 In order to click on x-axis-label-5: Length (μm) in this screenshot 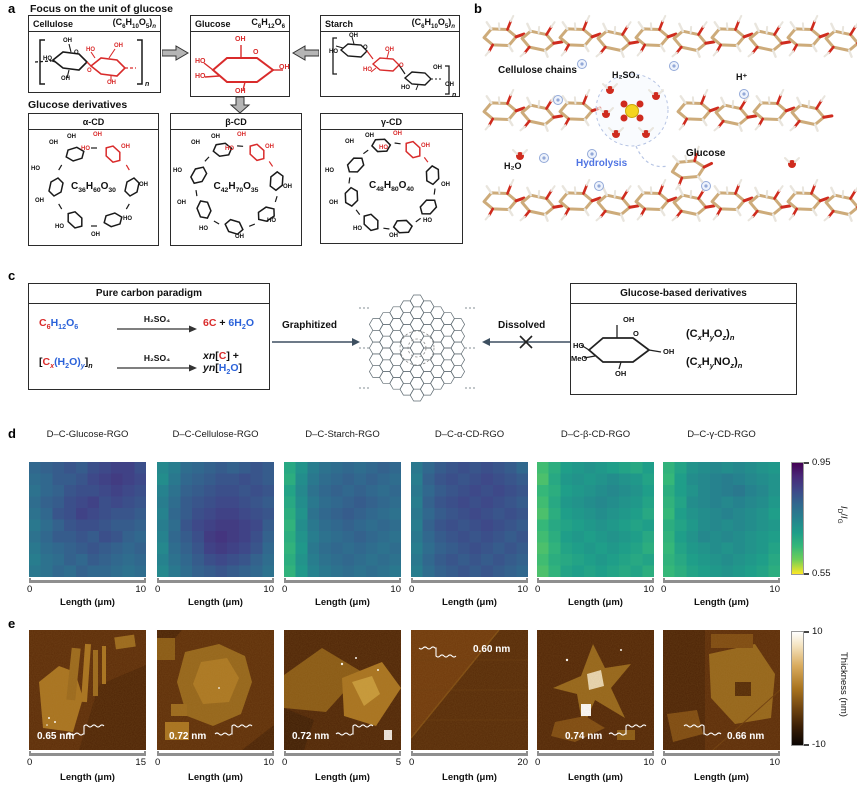, I will do `click(595, 602)`.